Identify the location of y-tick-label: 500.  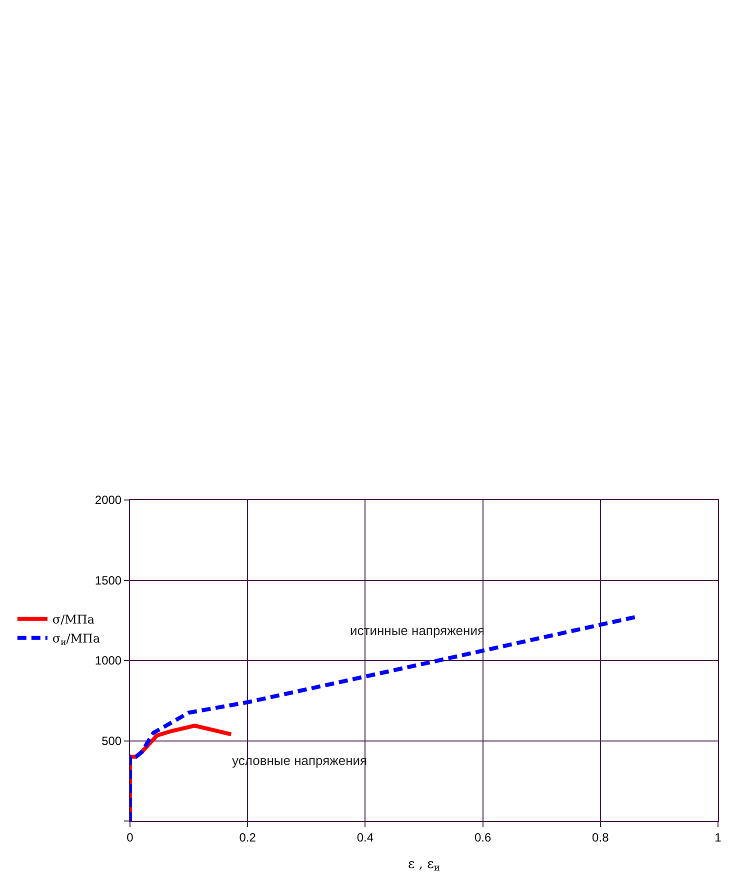
(112, 741).